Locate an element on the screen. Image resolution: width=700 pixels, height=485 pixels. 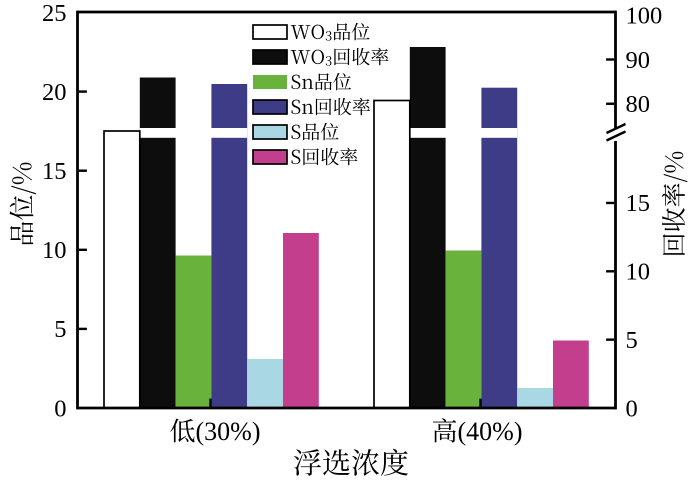
svg-text: 20 is located at coordinates (54, 92).